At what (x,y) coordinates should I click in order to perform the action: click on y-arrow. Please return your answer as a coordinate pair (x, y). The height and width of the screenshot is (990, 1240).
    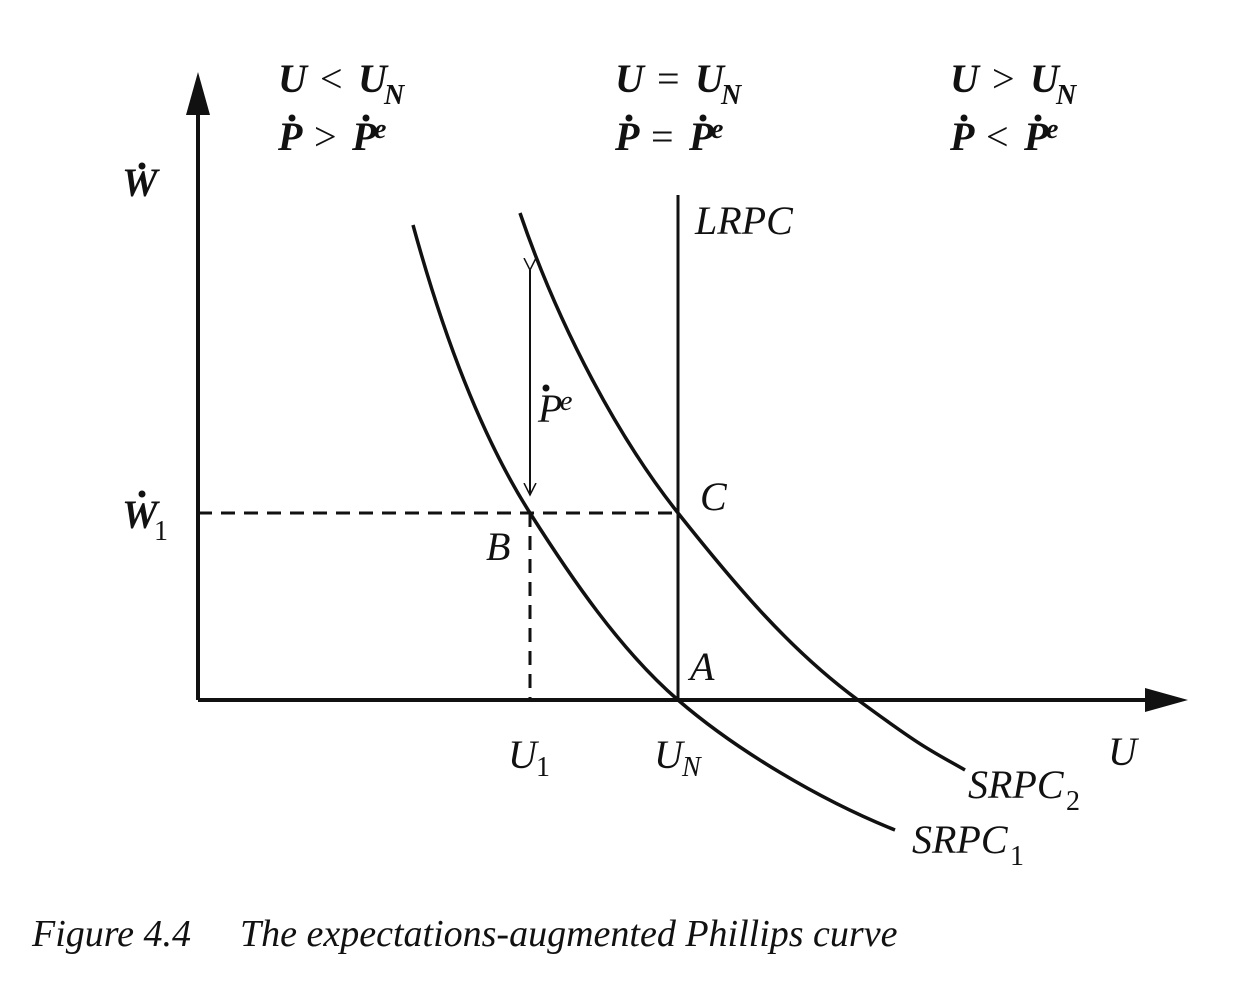
    Looking at the image, I should click on (198, 93).